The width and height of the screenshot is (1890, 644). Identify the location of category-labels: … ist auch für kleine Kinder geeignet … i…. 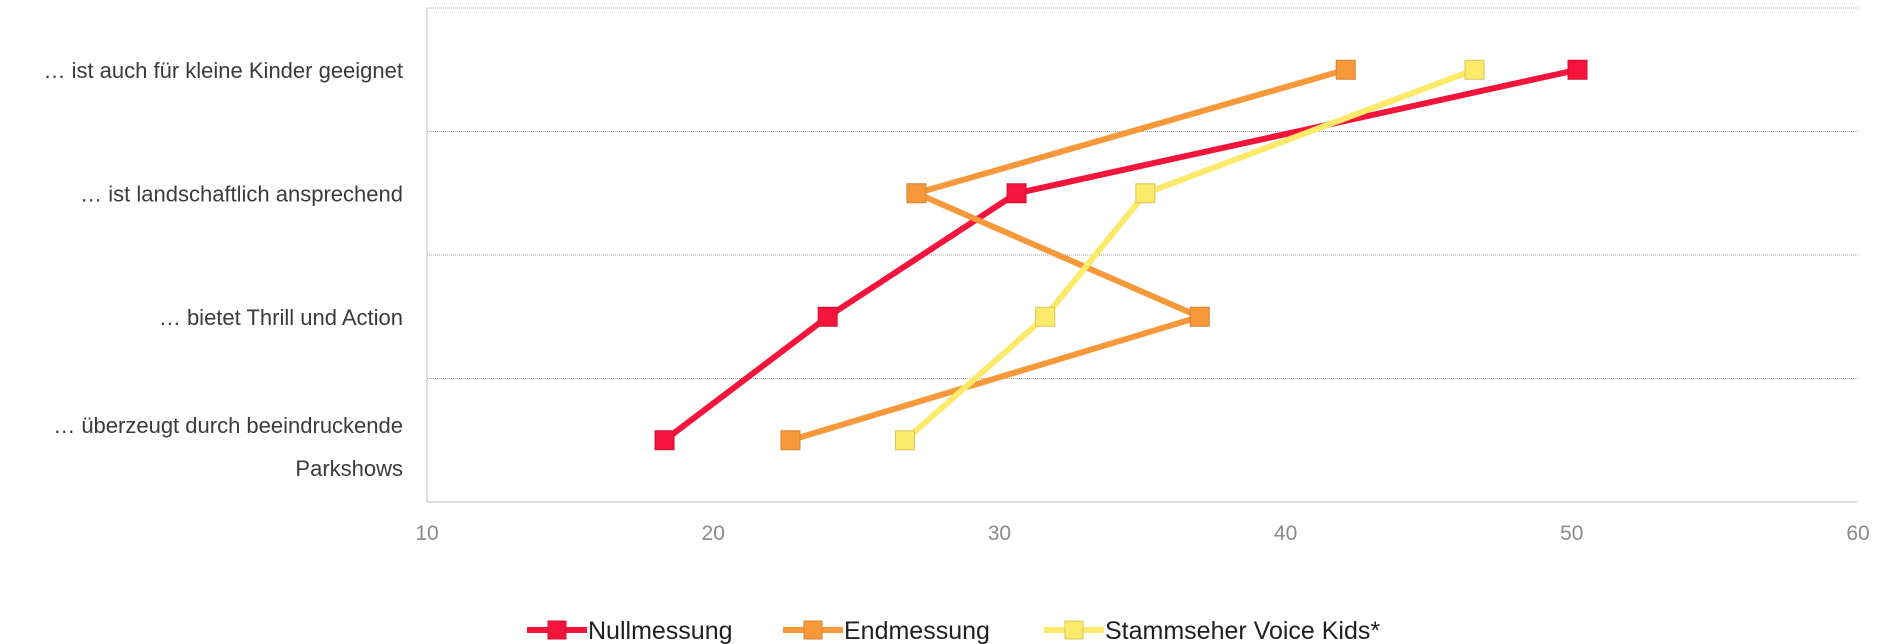
(223, 269).